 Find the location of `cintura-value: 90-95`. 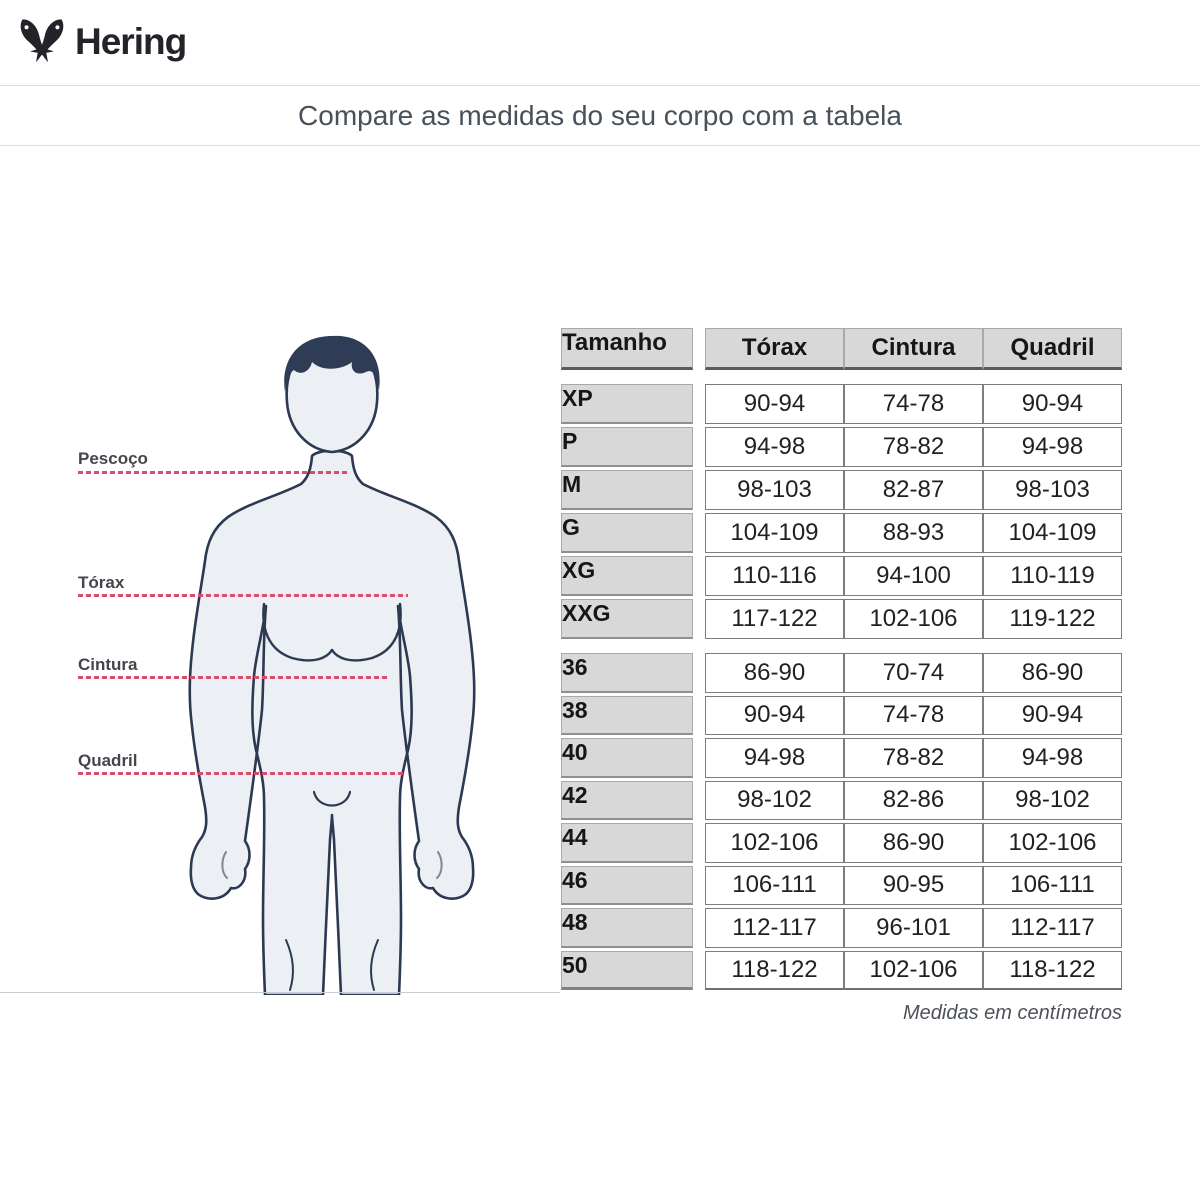

cintura-value: 90-95 is located at coordinates (913, 885).